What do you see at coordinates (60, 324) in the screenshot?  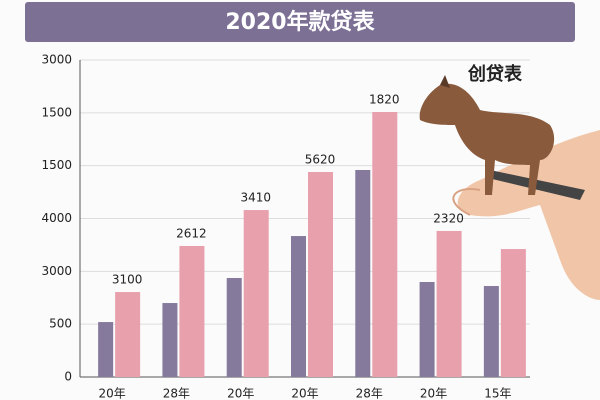 I see `y-tick-label: 500` at bounding box center [60, 324].